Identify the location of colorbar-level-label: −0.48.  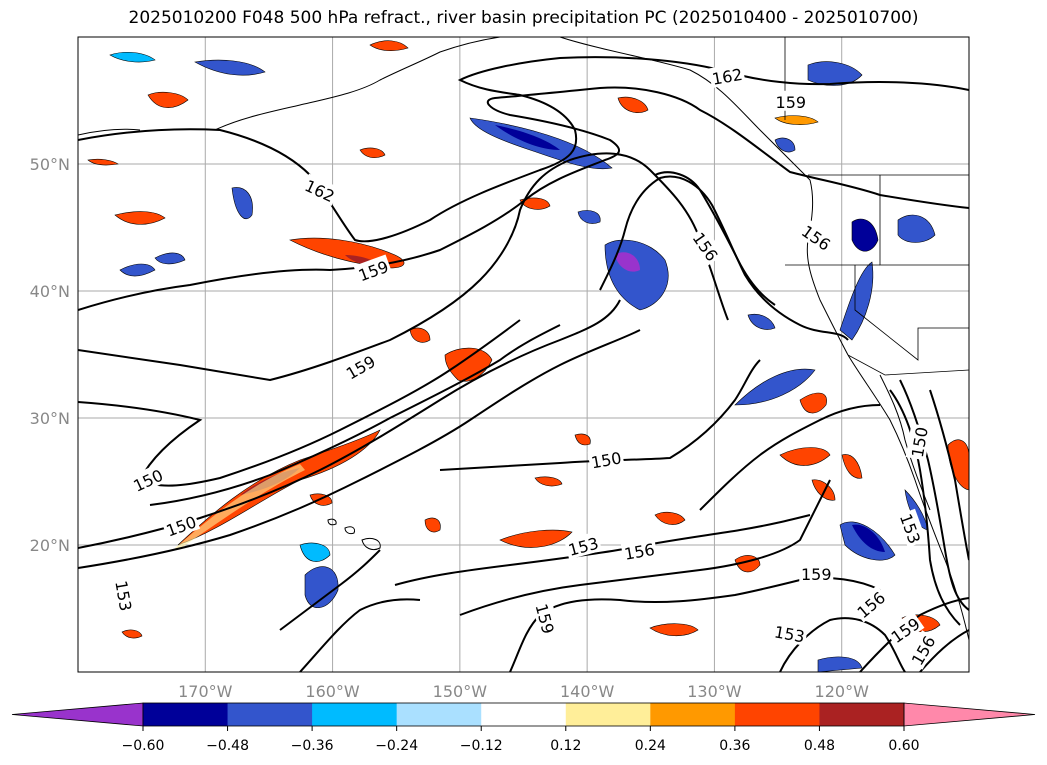
(227, 746).